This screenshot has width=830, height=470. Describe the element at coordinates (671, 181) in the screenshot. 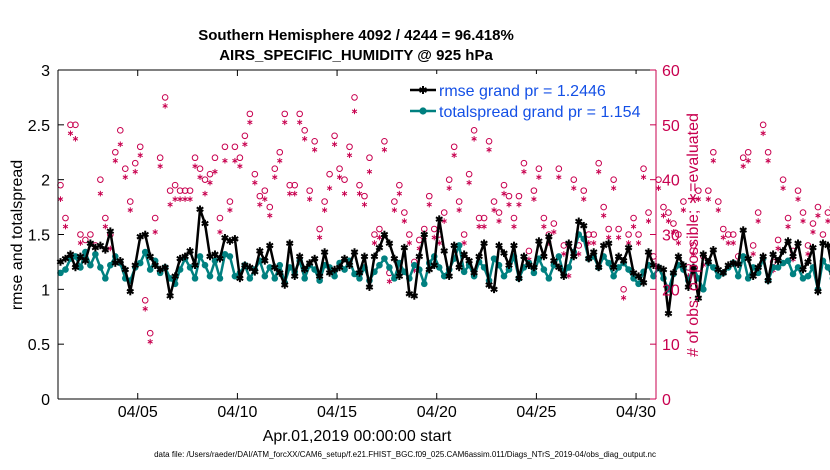

I see `y2-tick-label: 40` at that location.